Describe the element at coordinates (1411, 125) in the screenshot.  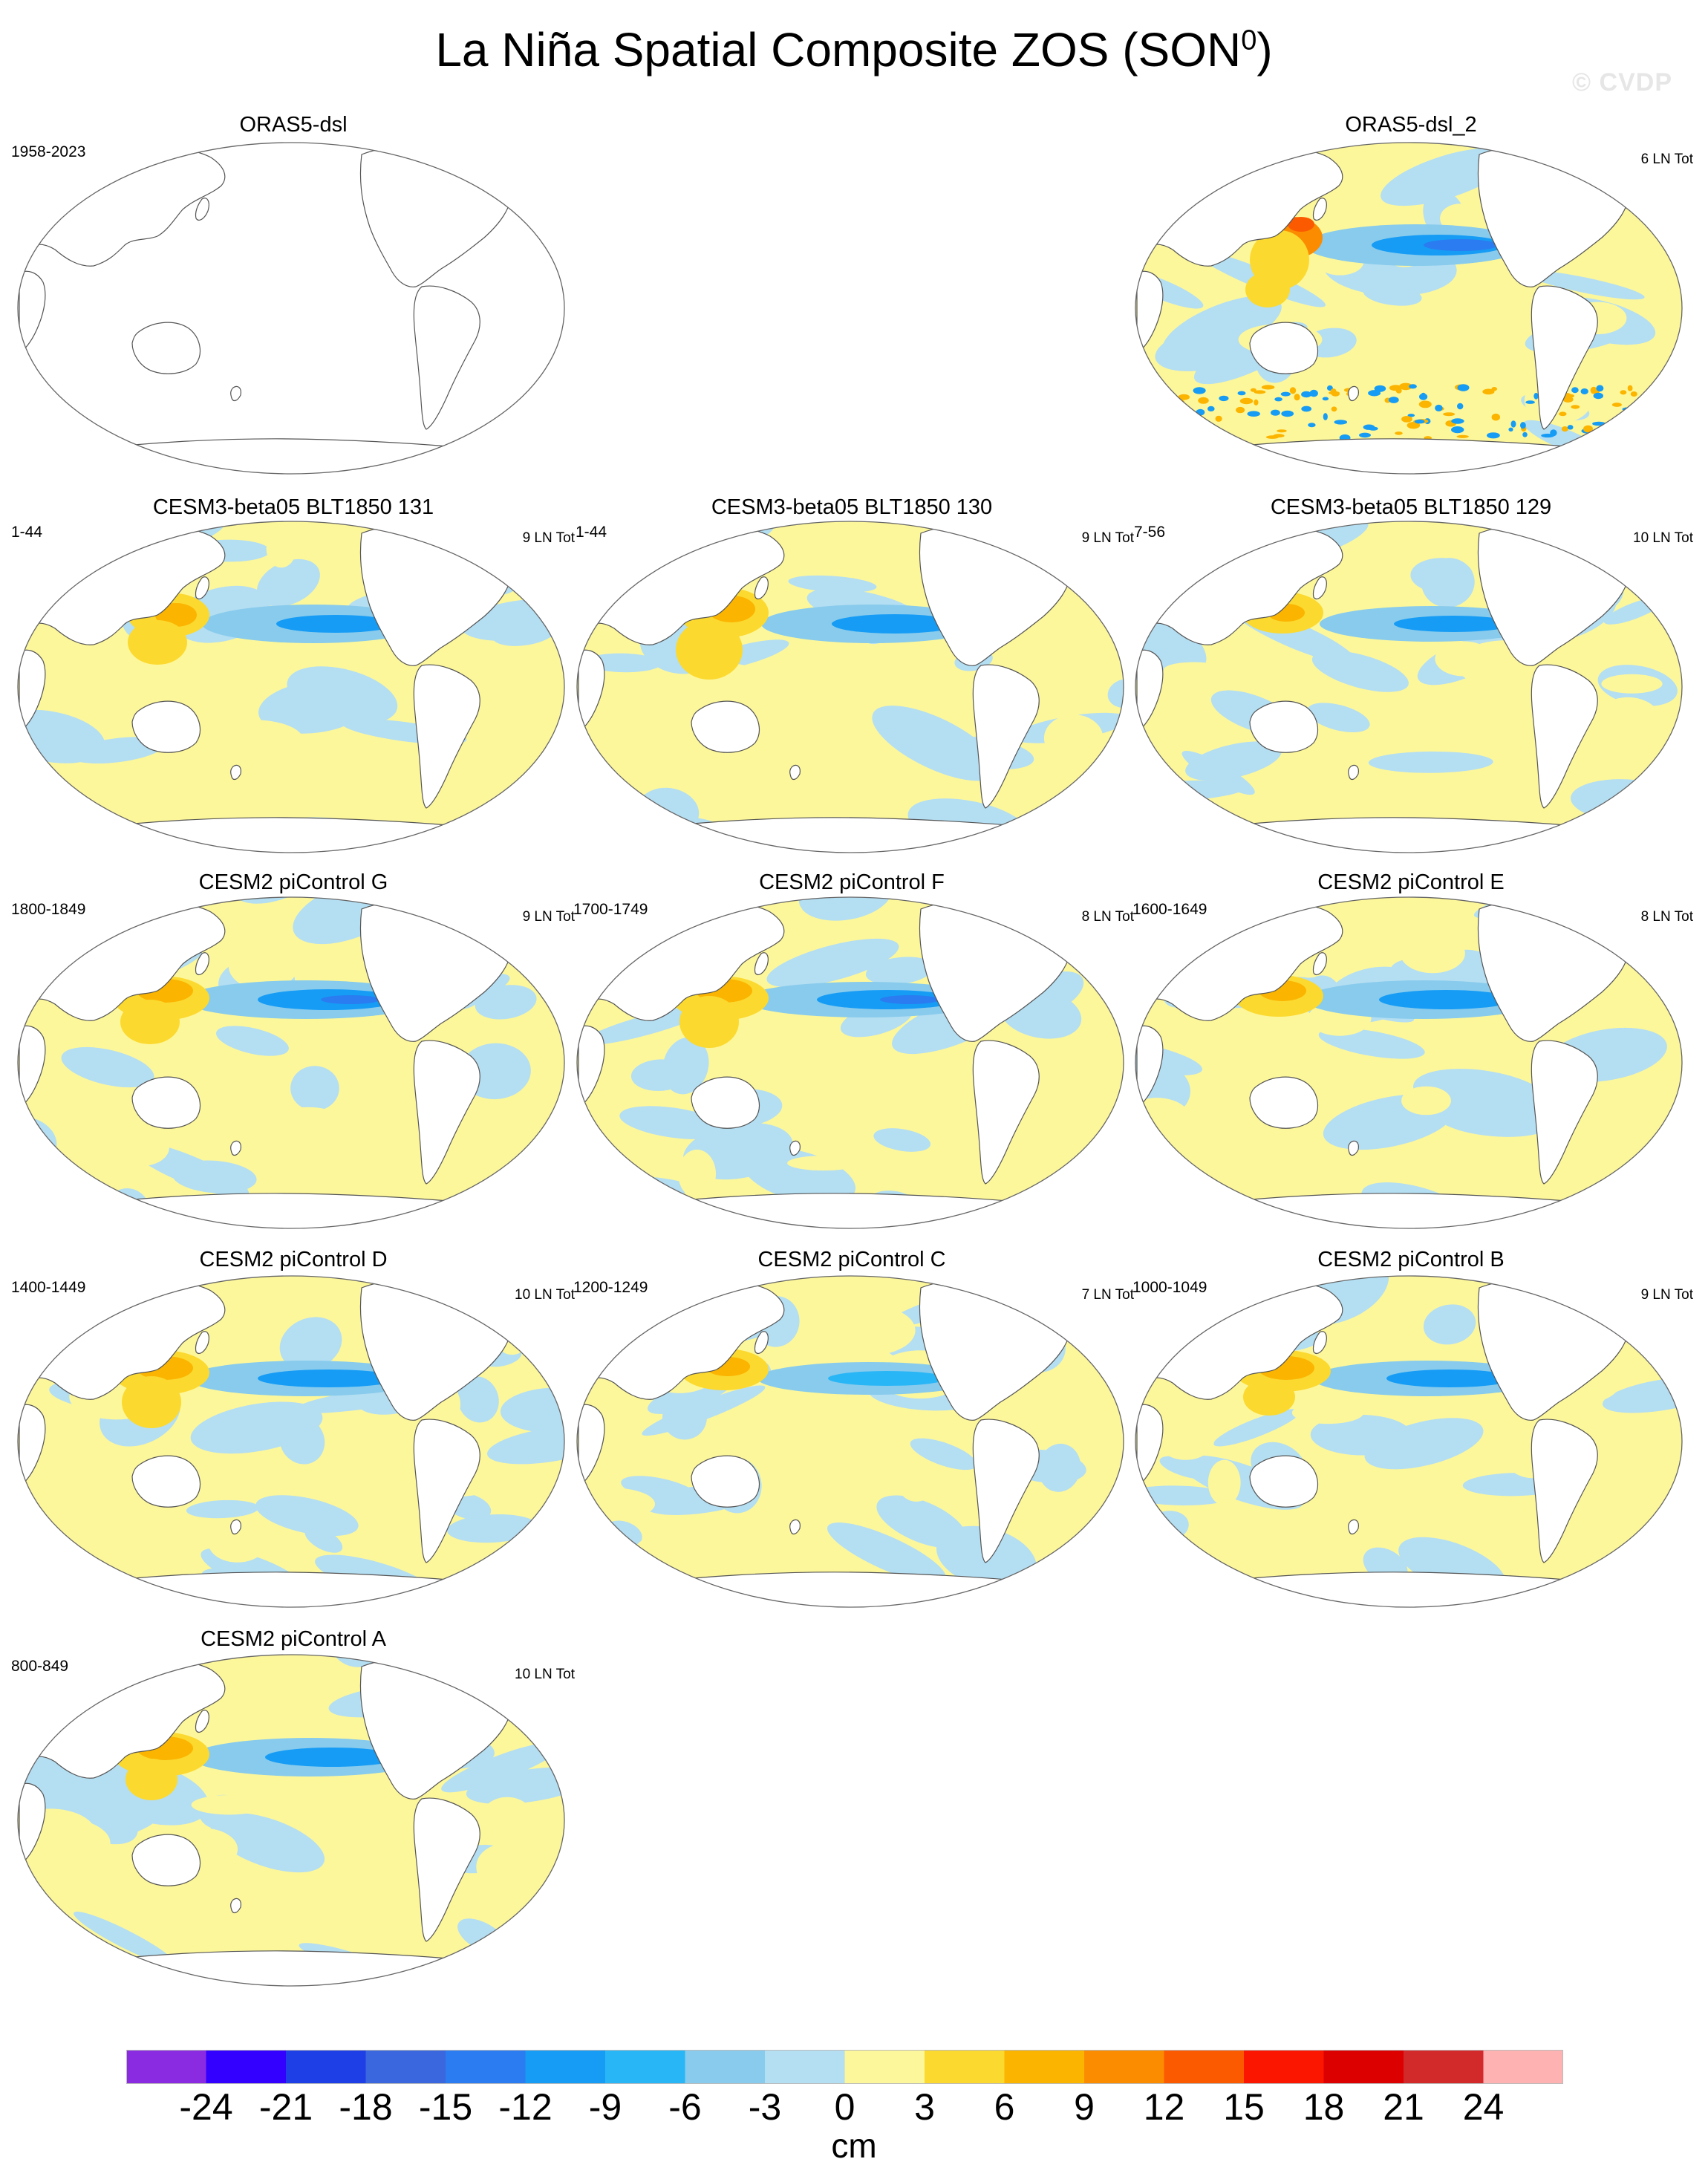
I see `panel-title-2: ORAS5-dsl_2` at that location.